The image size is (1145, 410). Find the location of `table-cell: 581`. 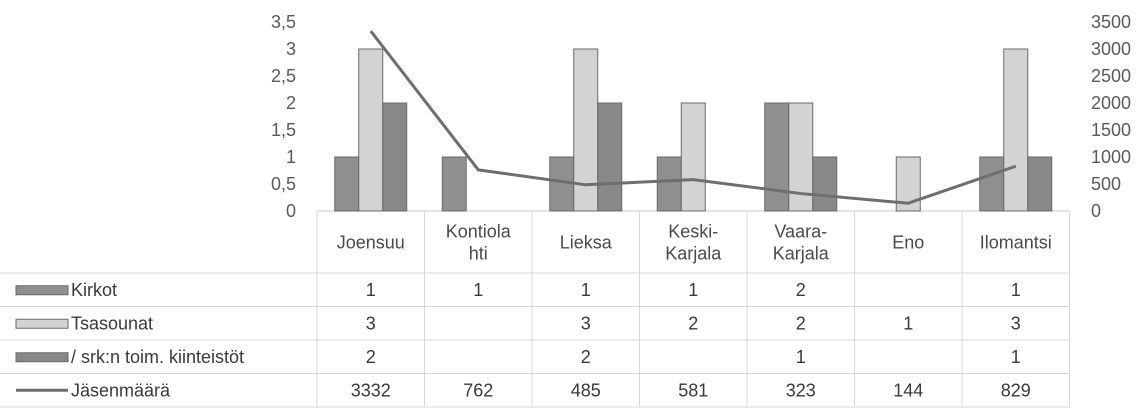

table-cell: 581 is located at coordinates (693, 390).